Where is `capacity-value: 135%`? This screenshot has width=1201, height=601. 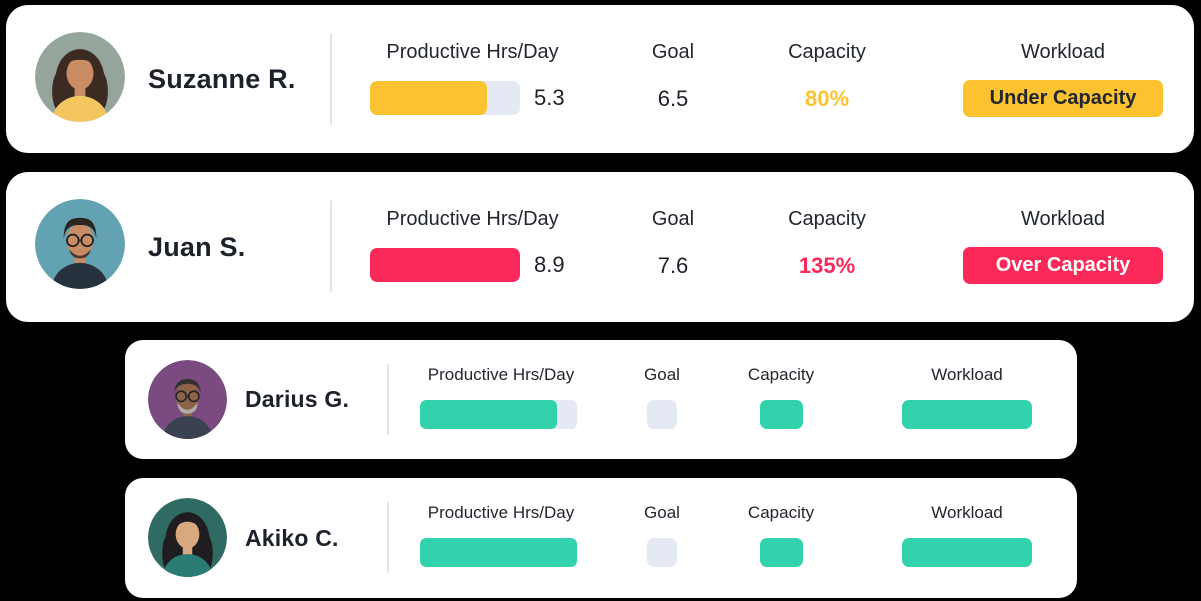
capacity-value: 135% is located at coordinates (827, 265).